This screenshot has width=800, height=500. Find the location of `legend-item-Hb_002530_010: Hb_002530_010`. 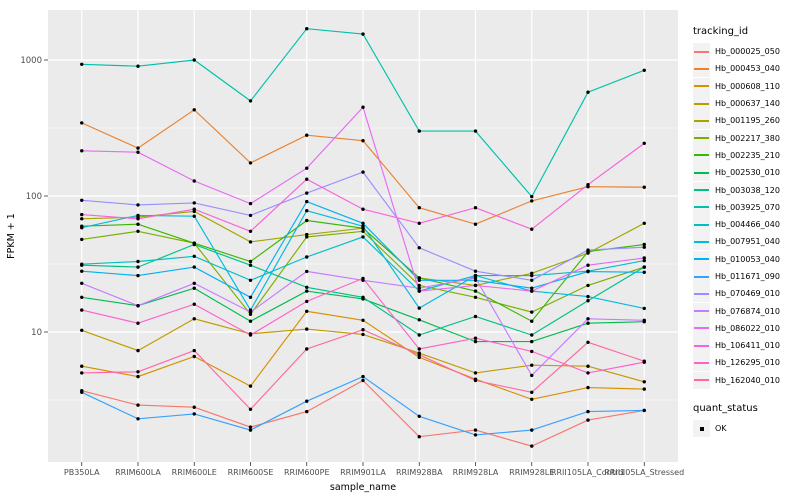

legend-item-Hb_002530_010: Hb_002530_010 is located at coordinates (746, 173).